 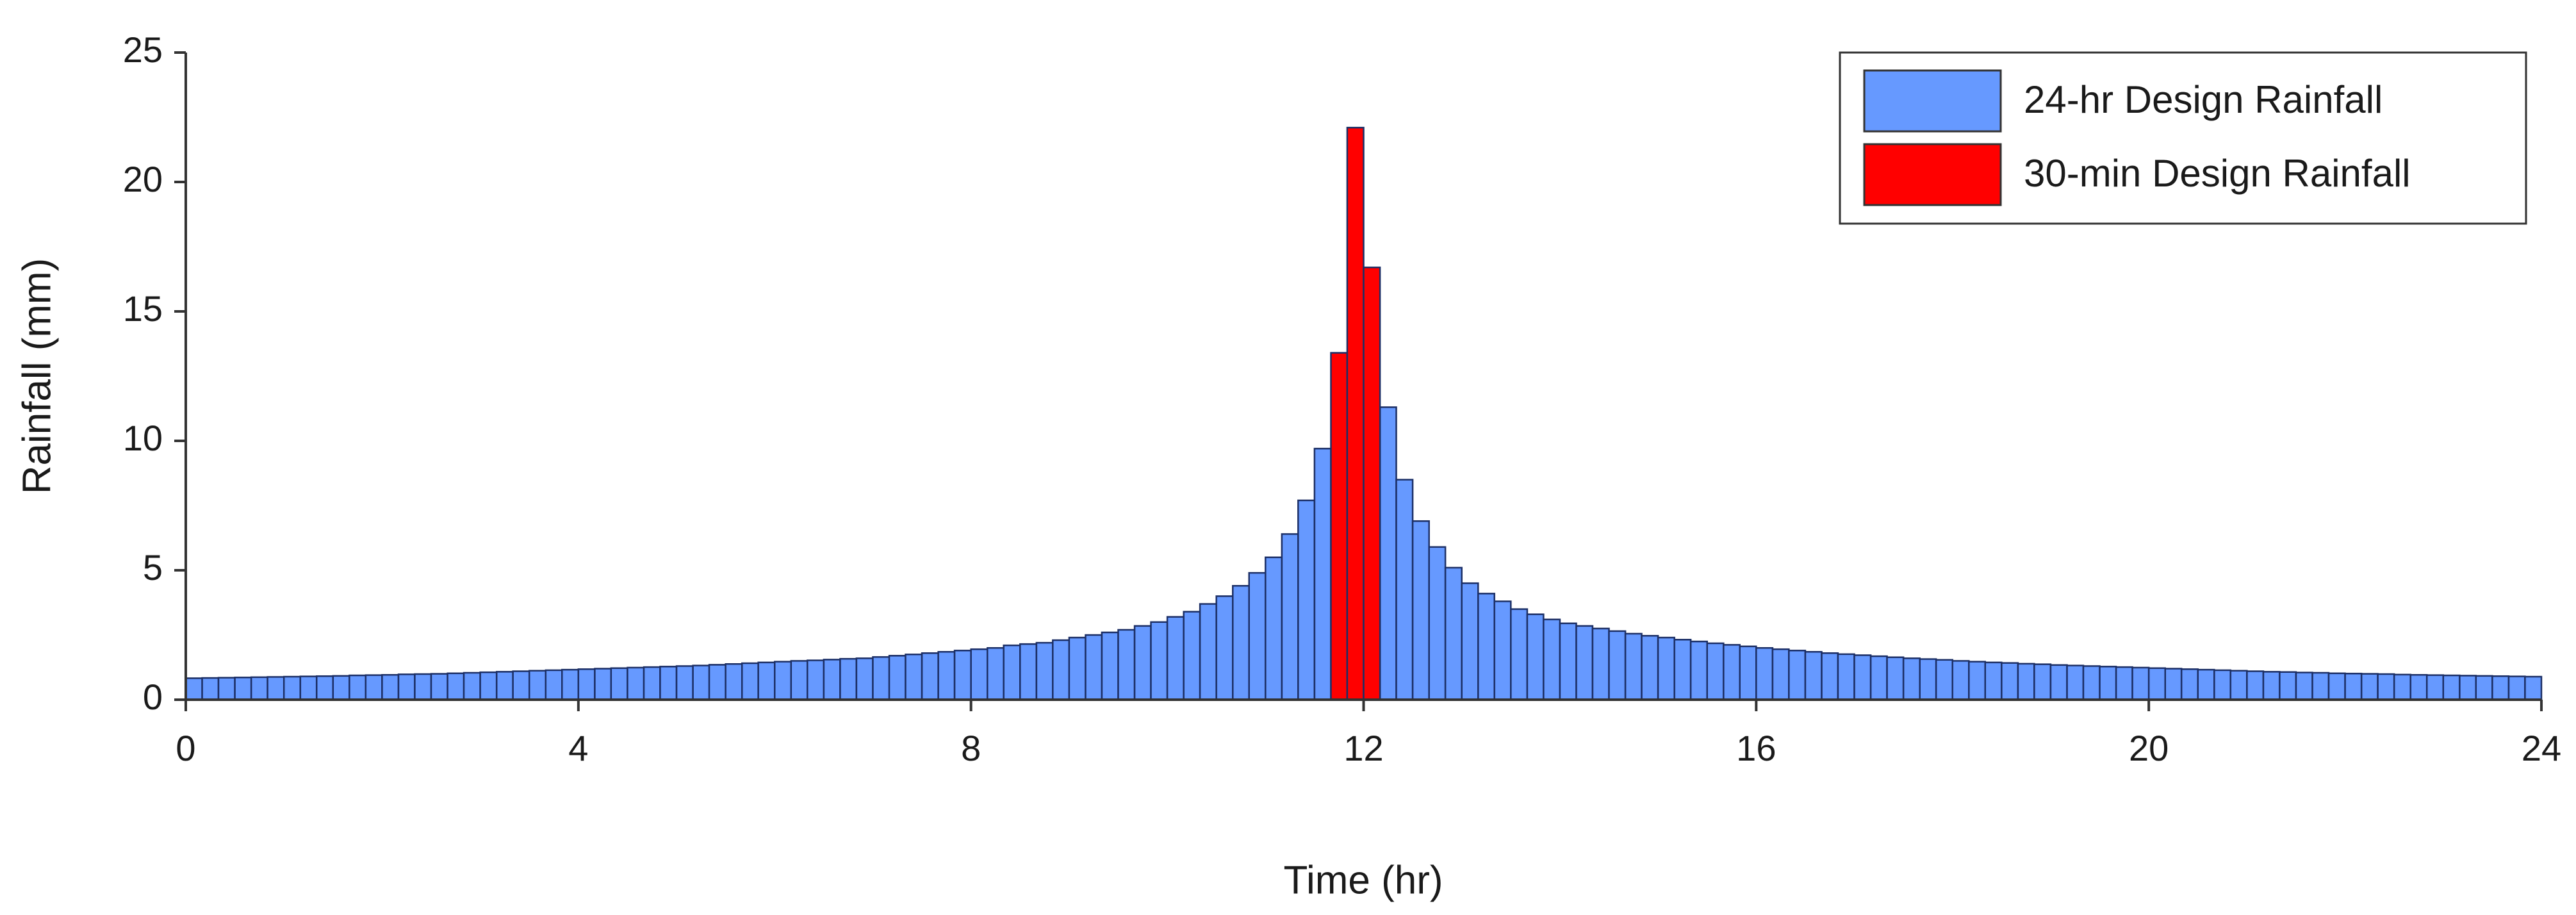 I want to click on y-axis-title: Rainfall (mm), so click(x=37, y=376).